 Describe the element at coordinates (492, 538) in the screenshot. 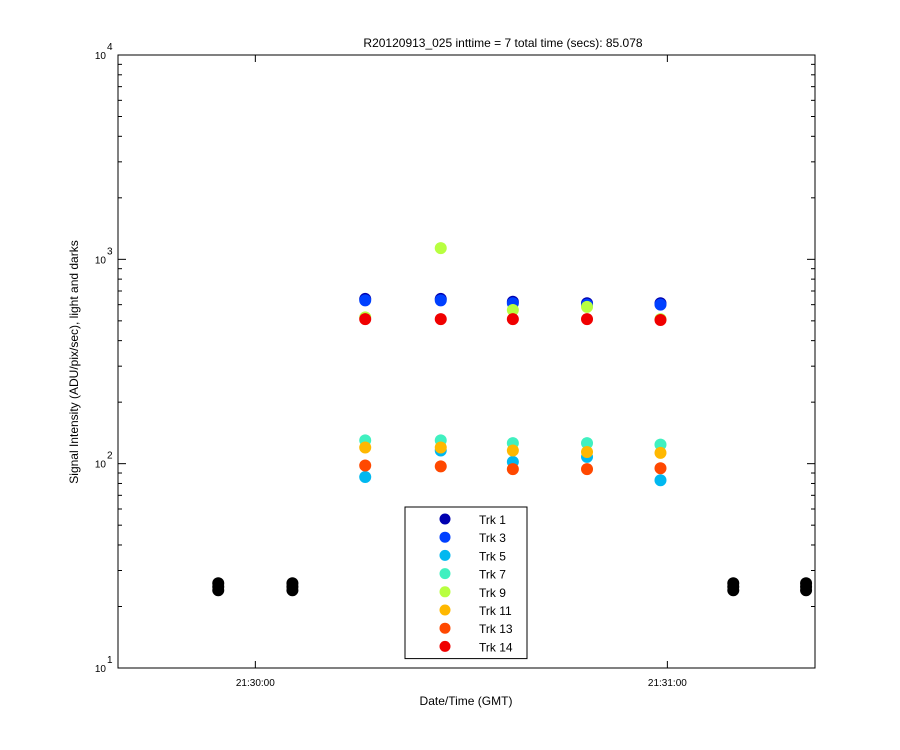

I see `legend-label: Trk 3` at that location.